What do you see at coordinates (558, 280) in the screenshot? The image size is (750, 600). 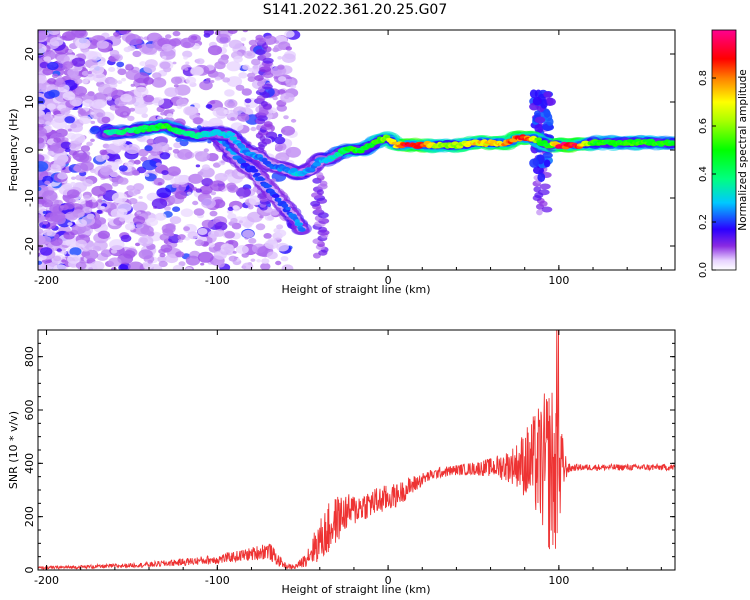 I see `x-tick-label: 100` at bounding box center [558, 280].